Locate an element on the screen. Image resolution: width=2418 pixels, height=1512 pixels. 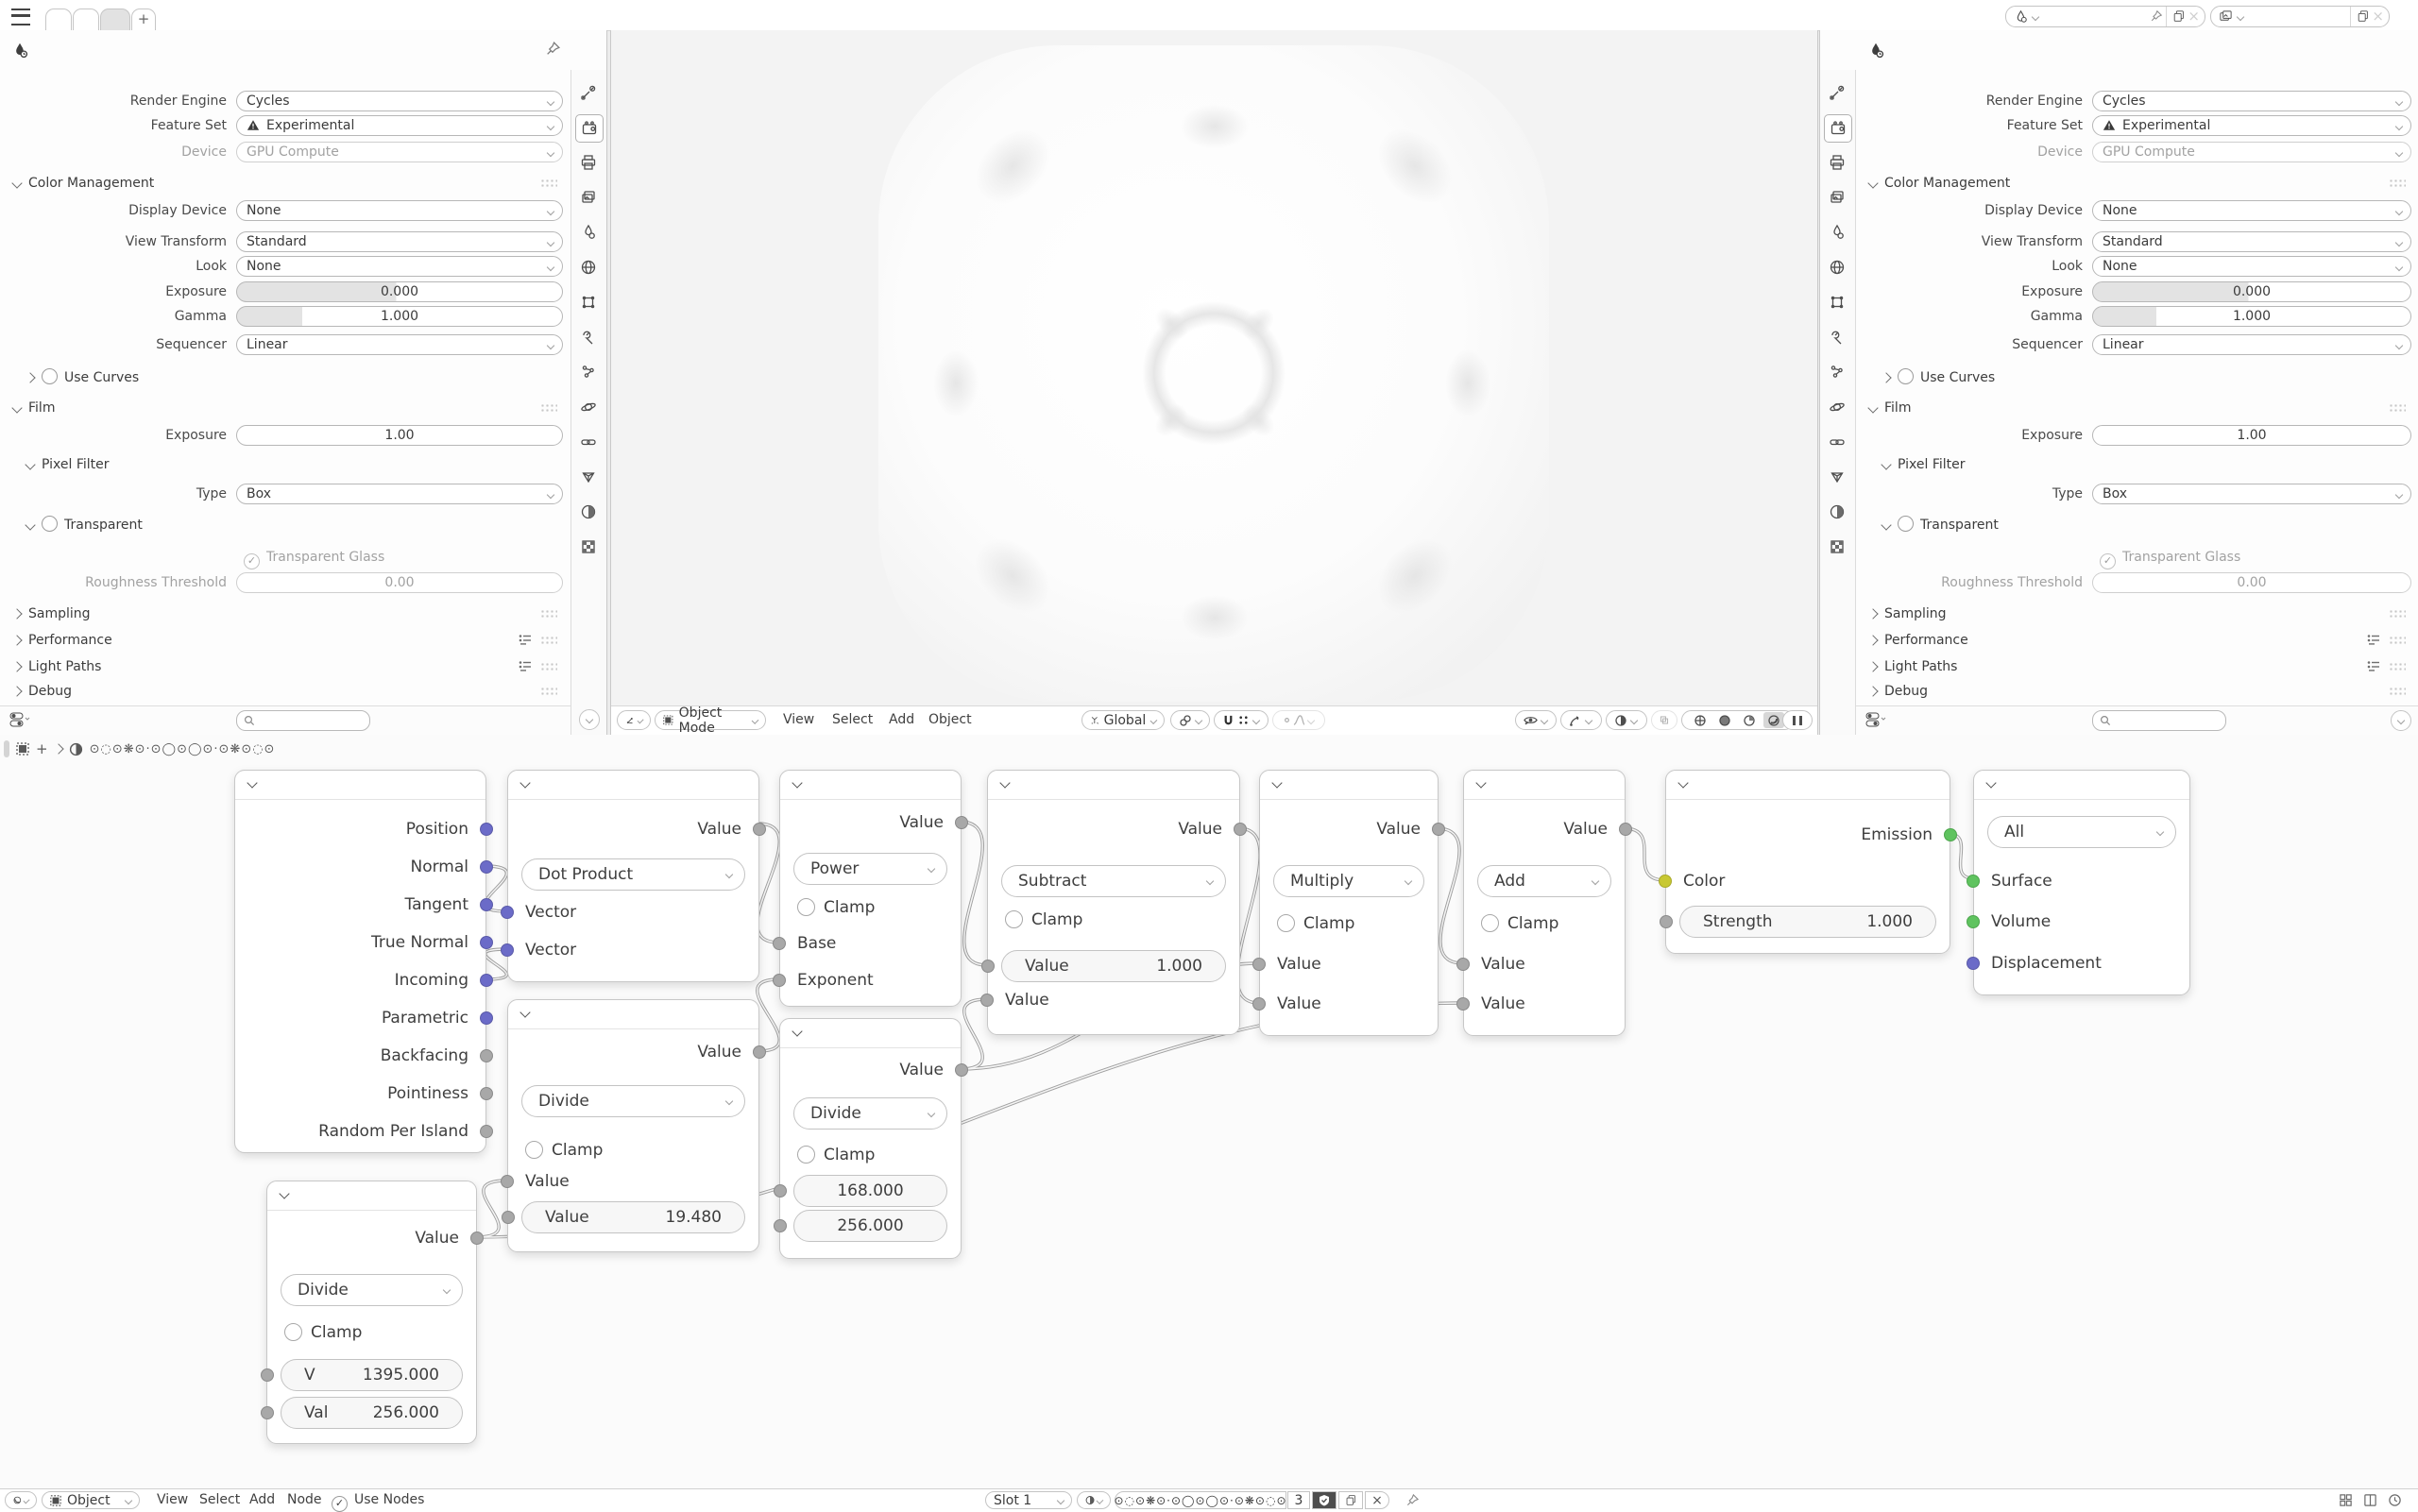
shader-type-dropdown: Object is located at coordinates (91, 1500).